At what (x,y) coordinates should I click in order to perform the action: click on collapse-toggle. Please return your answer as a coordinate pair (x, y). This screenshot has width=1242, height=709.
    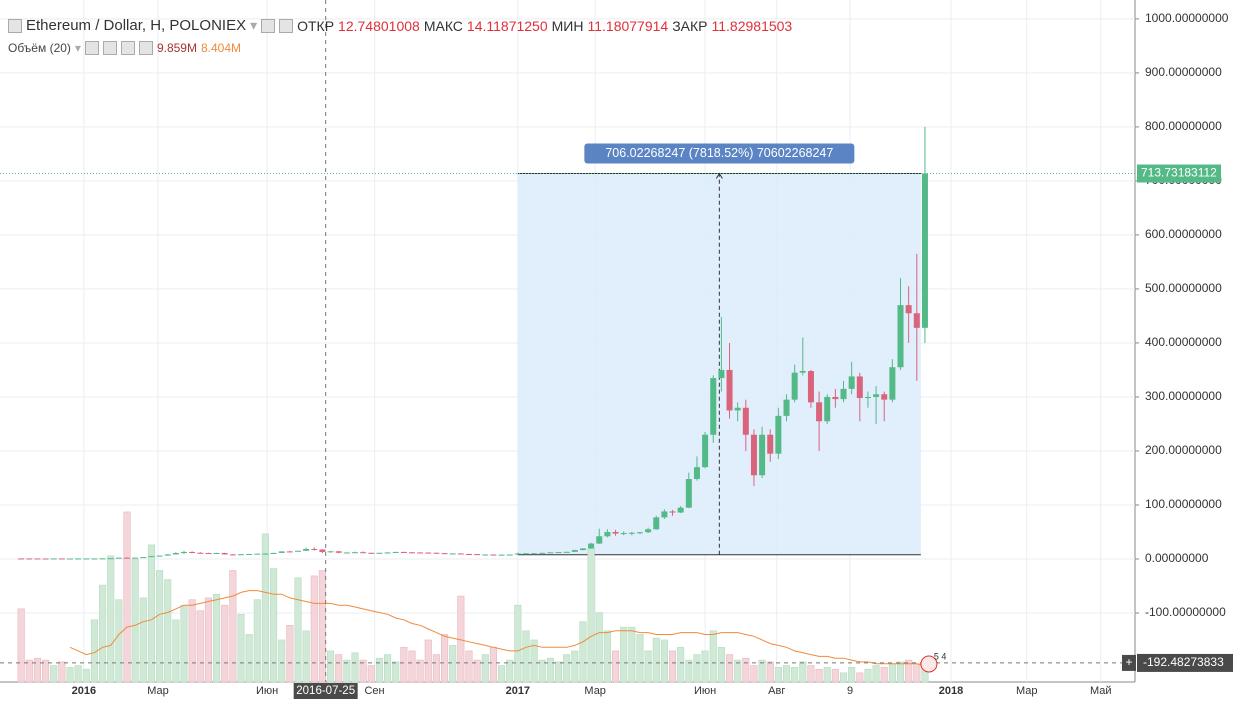
    Looking at the image, I should click on (15, 25).